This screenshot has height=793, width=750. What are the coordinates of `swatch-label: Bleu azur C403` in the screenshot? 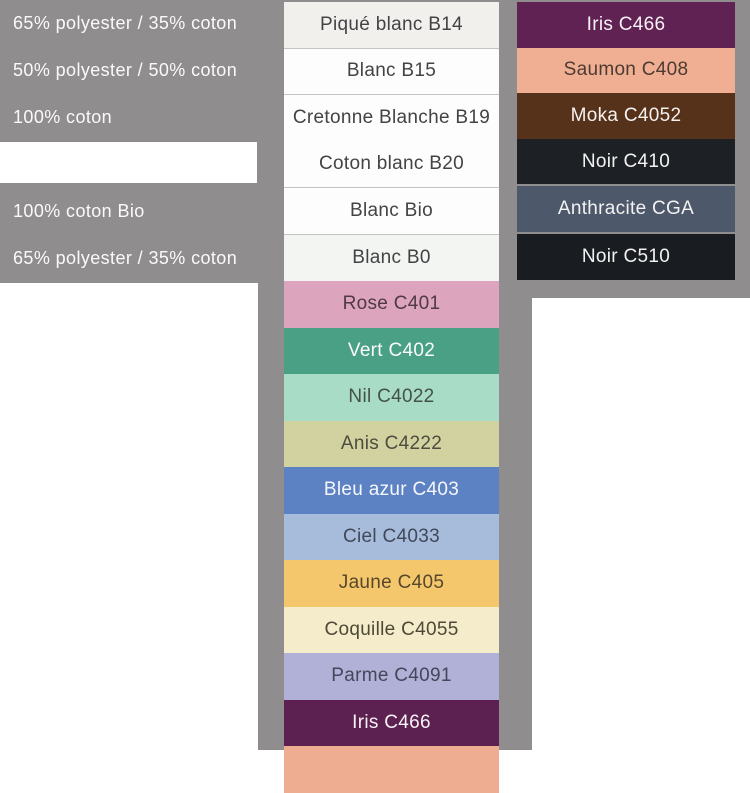 It's located at (391, 490).